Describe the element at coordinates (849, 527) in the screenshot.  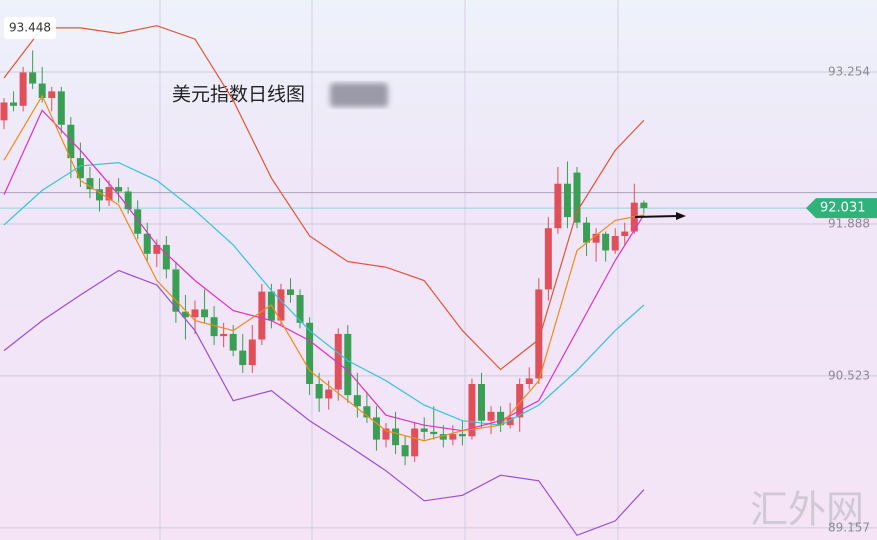
I see `y-tick-label: 89.157` at that location.